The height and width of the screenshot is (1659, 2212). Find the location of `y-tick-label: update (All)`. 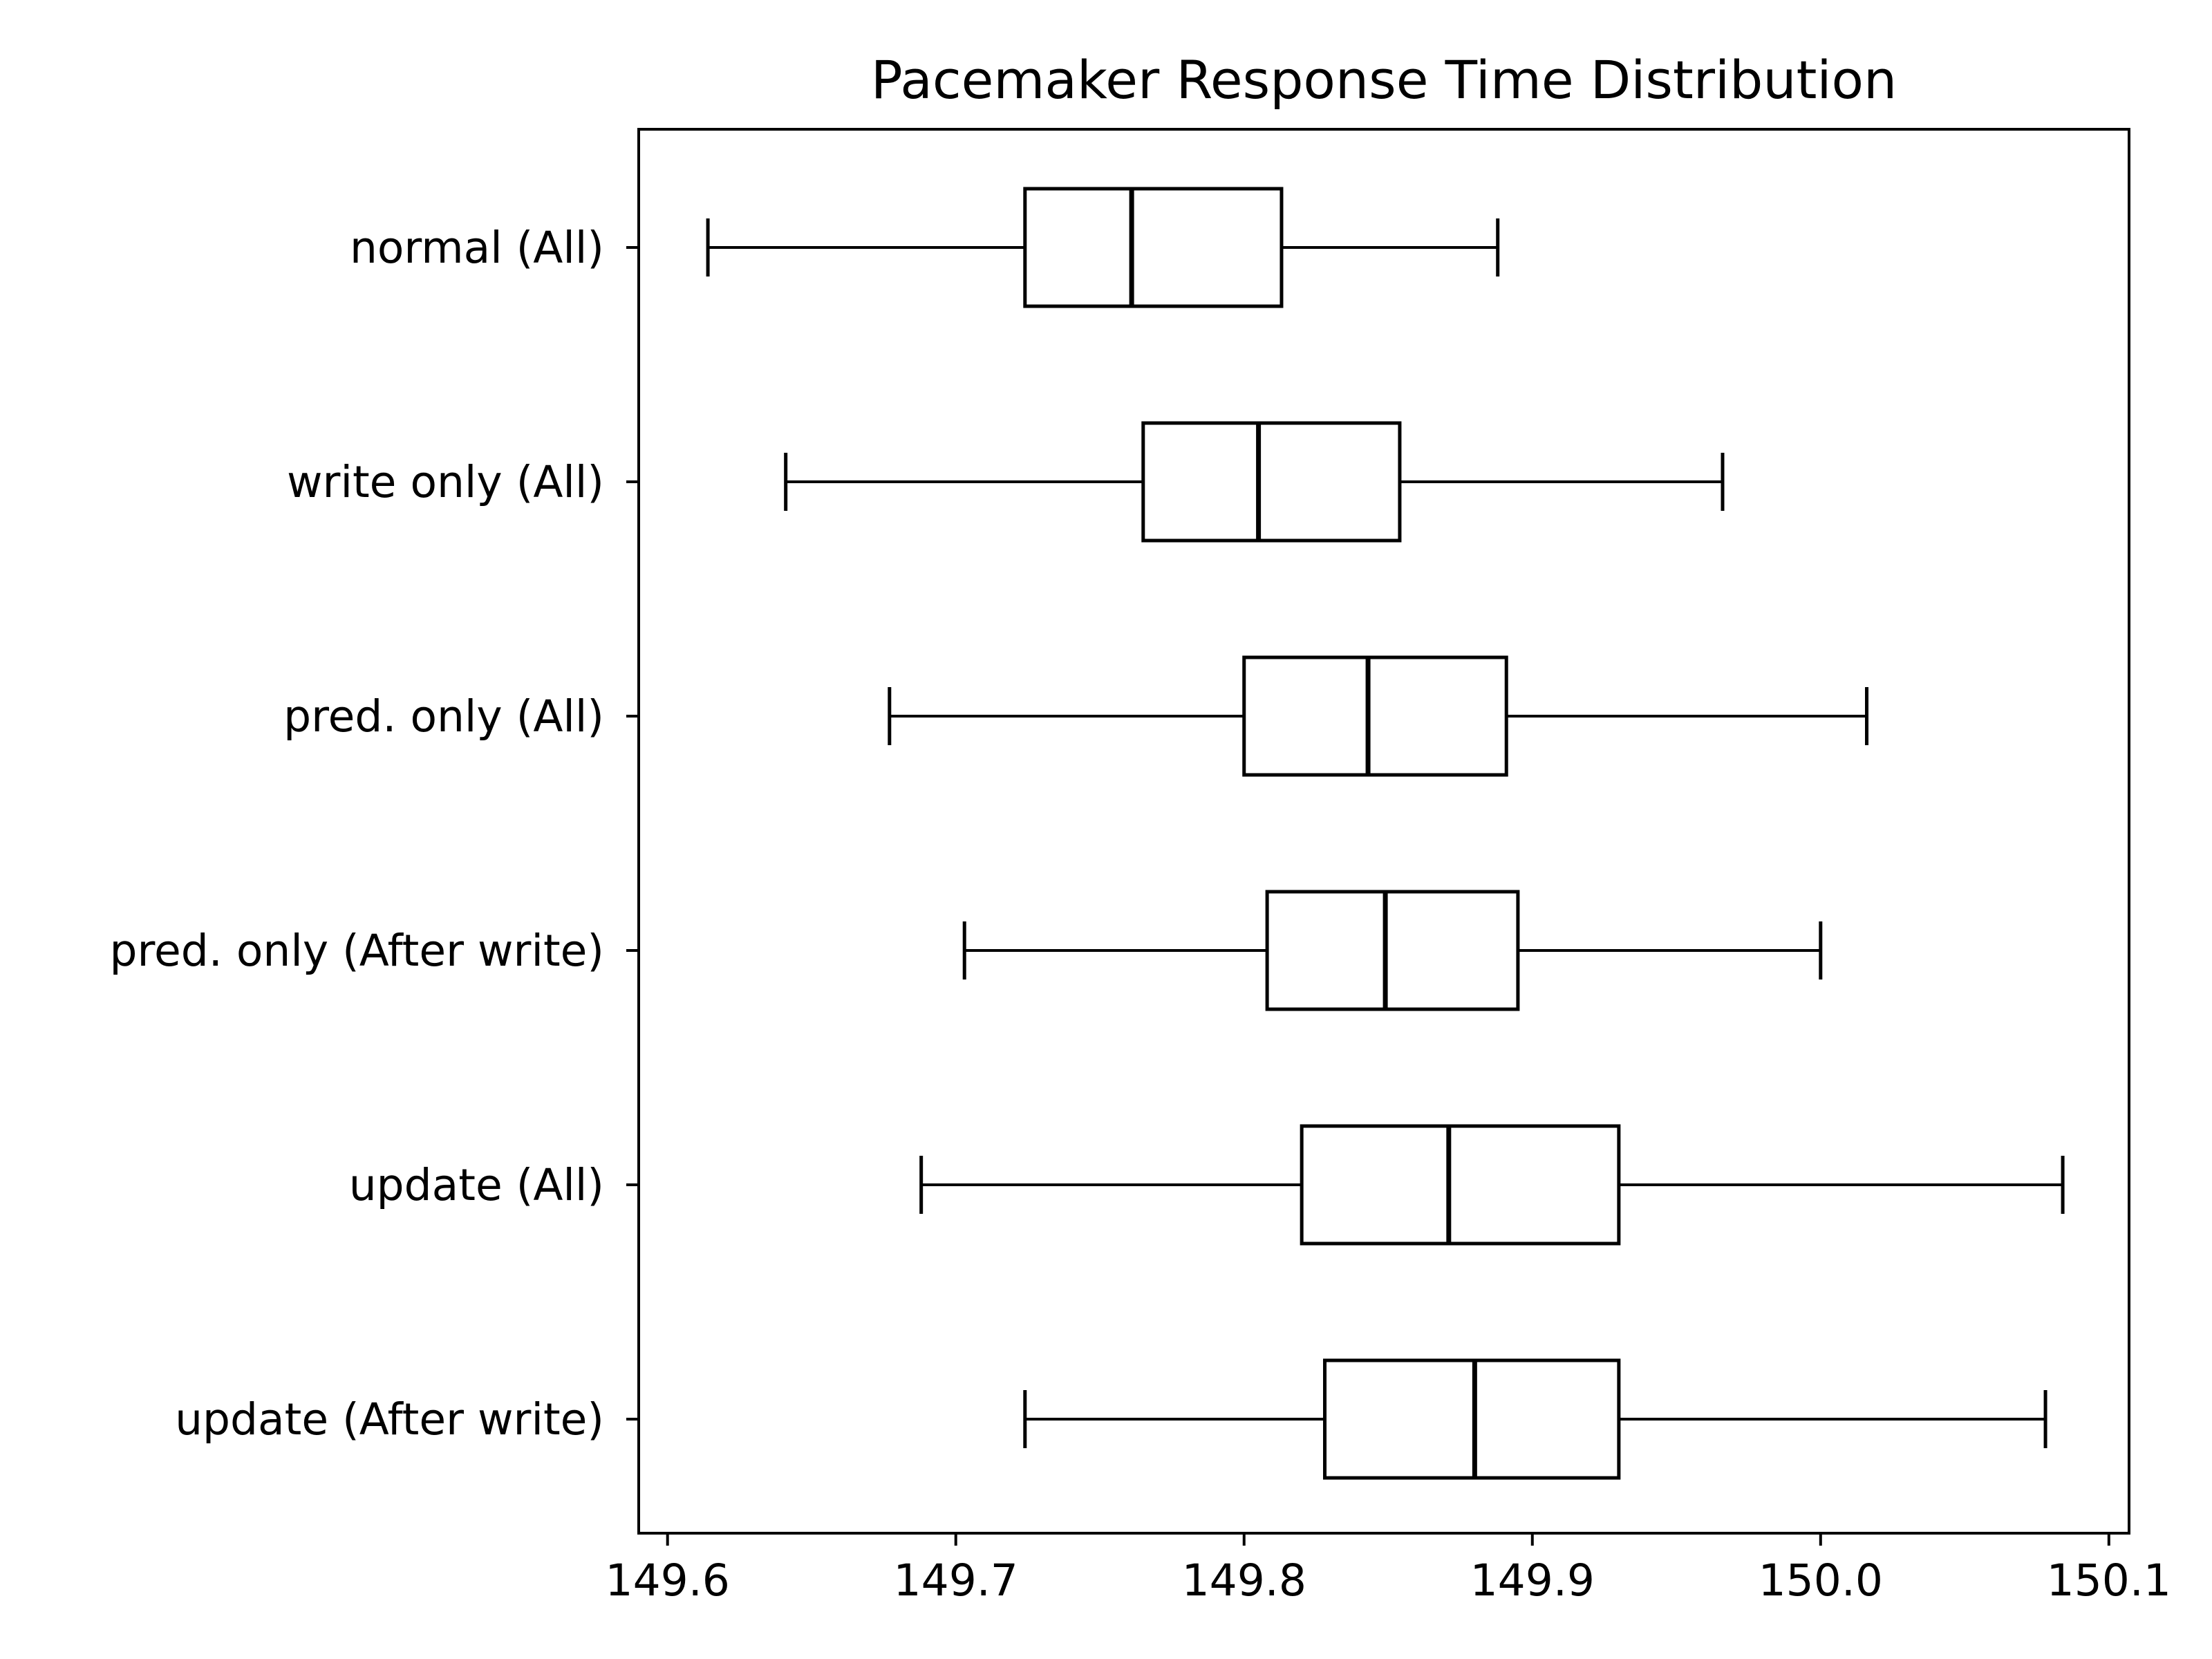

y-tick-label: update (All) is located at coordinates (476, 1185).